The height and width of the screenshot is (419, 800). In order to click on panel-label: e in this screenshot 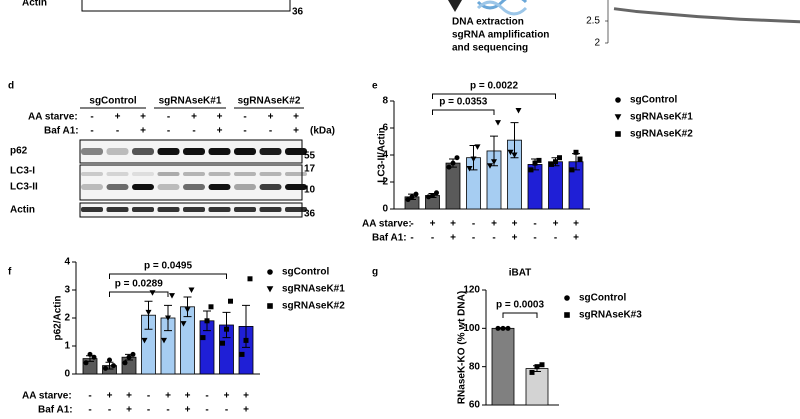, I will do `click(375, 86)`.